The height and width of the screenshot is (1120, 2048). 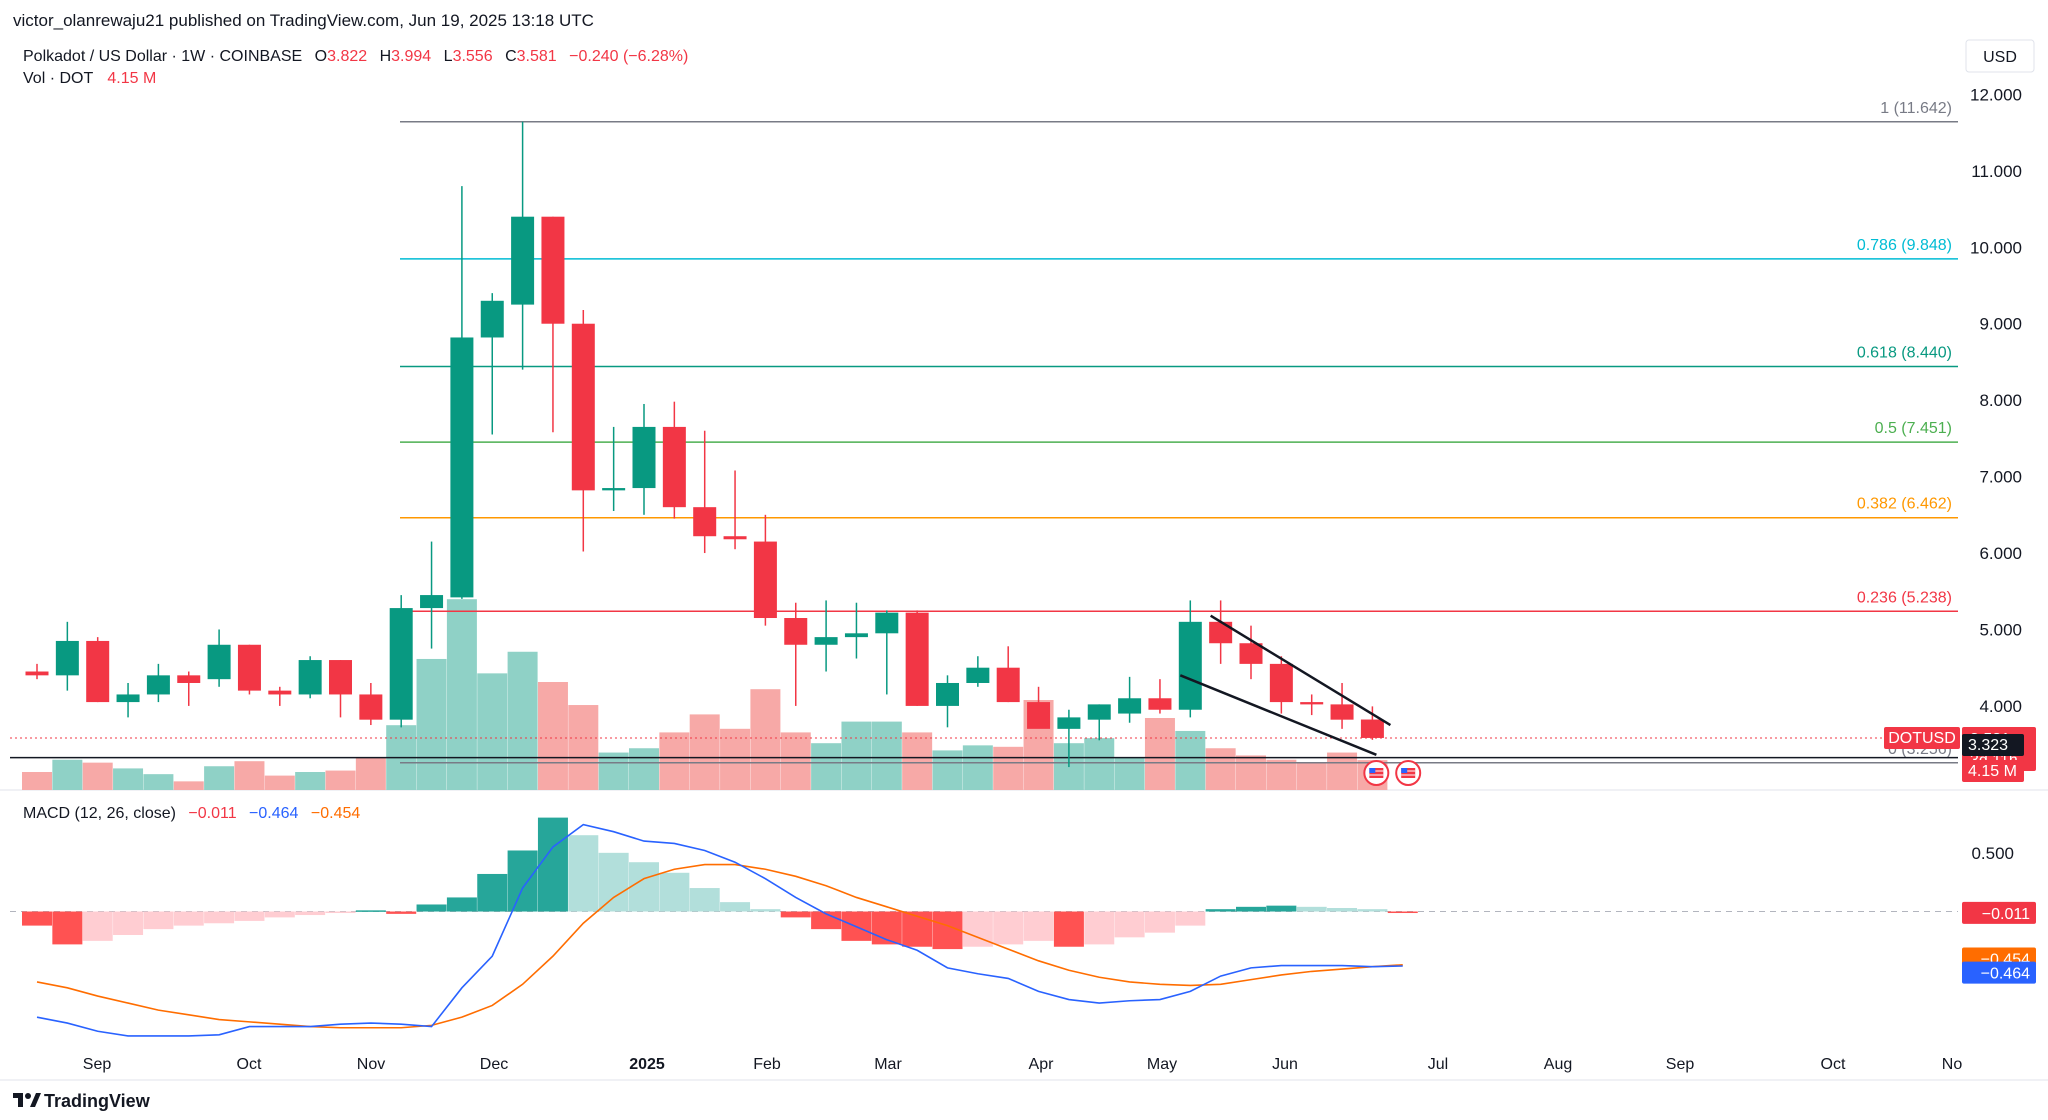 I want to click on price-tick-label: 4.000, so click(x=2000, y=706).